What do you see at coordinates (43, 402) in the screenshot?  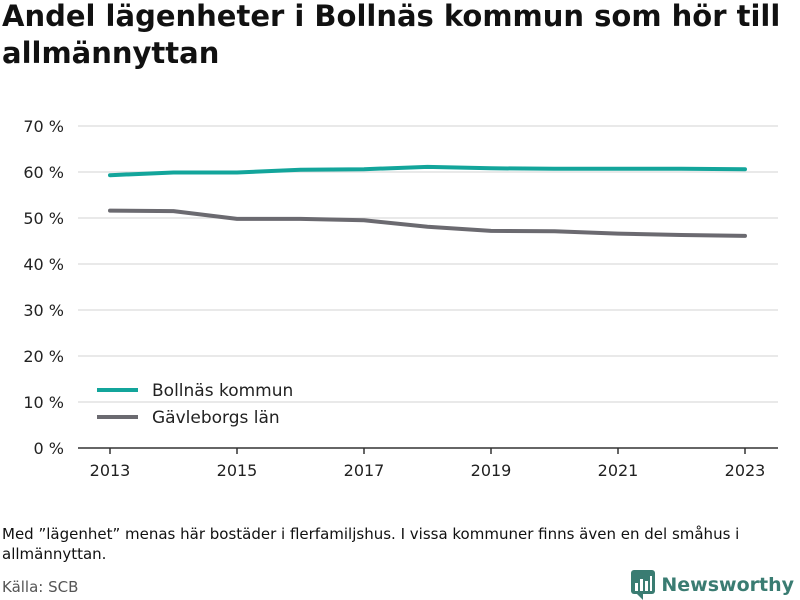 I see `y-tick-label: 10 %` at bounding box center [43, 402].